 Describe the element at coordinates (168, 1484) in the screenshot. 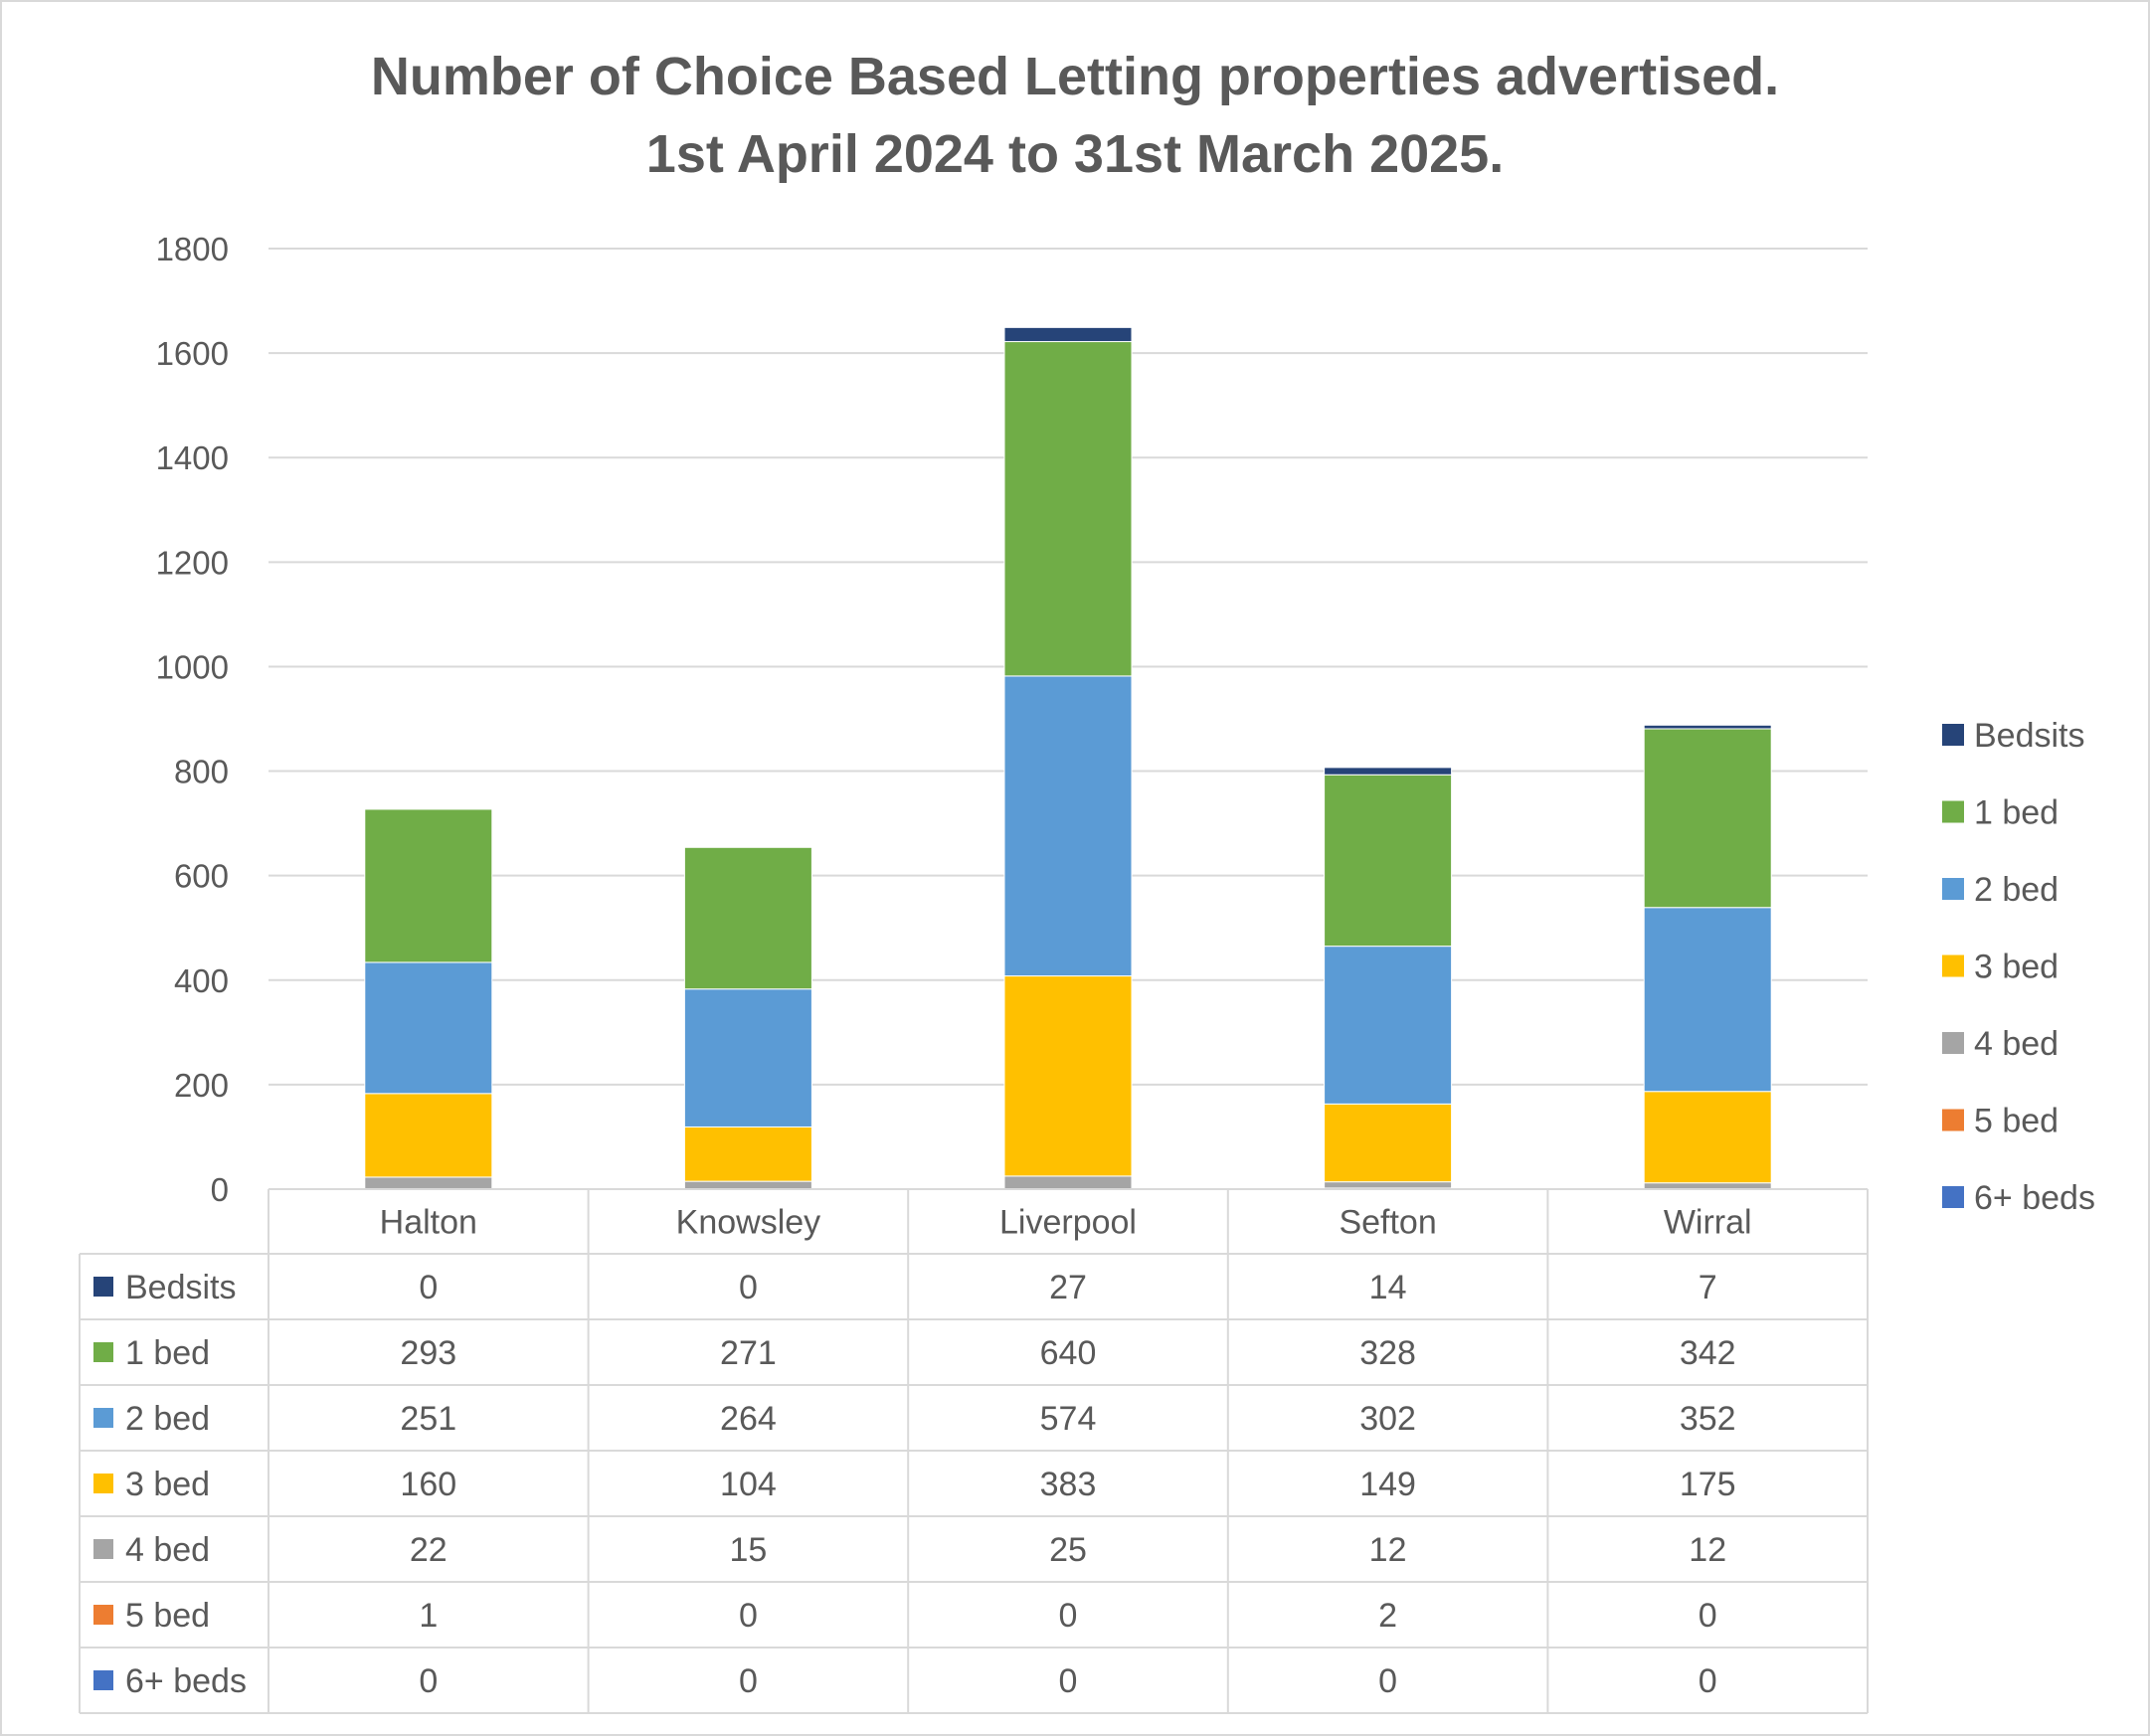

I see `table-row-label: 3 bed` at that location.